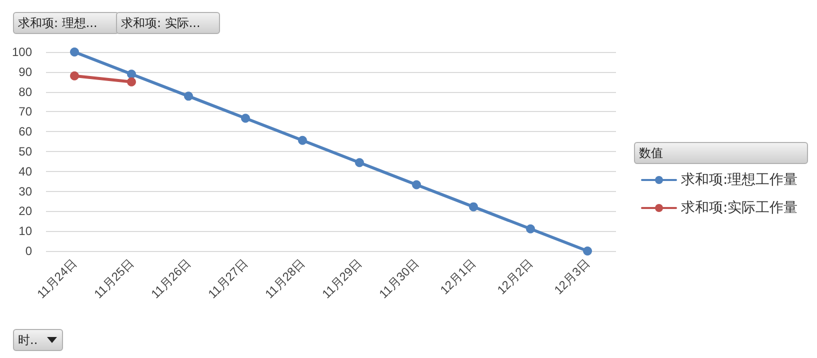 This screenshot has height=358, width=817. Describe the element at coordinates (25, 71) in the screenshot. I see `y-tick-label: 90` at that location.